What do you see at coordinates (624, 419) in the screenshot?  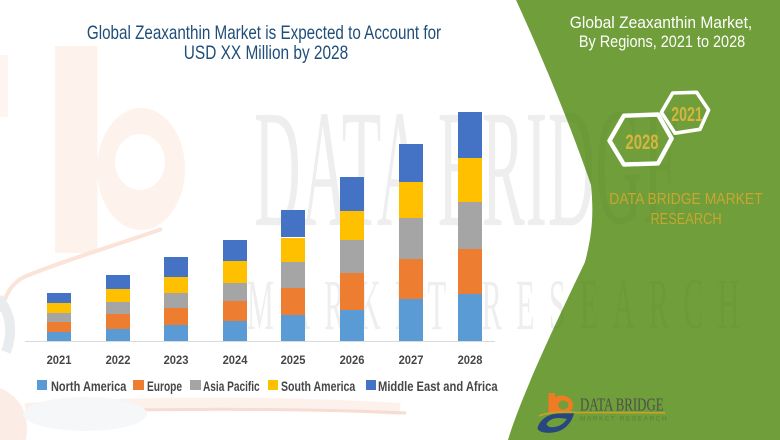 I see `svg-text: MARKET RESEARCH` at bounding box center [624, 419].